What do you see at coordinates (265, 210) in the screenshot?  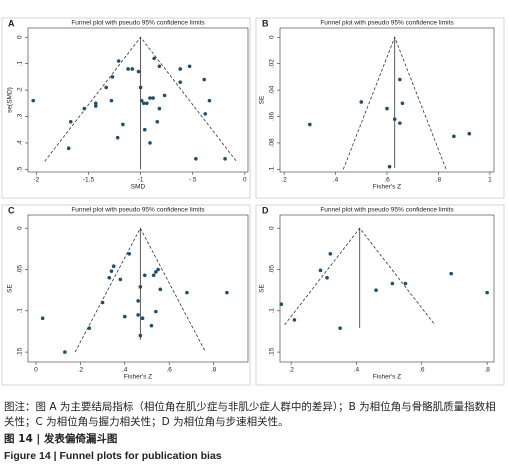 I see `panel-label: D` at bounding box center [265, 210].